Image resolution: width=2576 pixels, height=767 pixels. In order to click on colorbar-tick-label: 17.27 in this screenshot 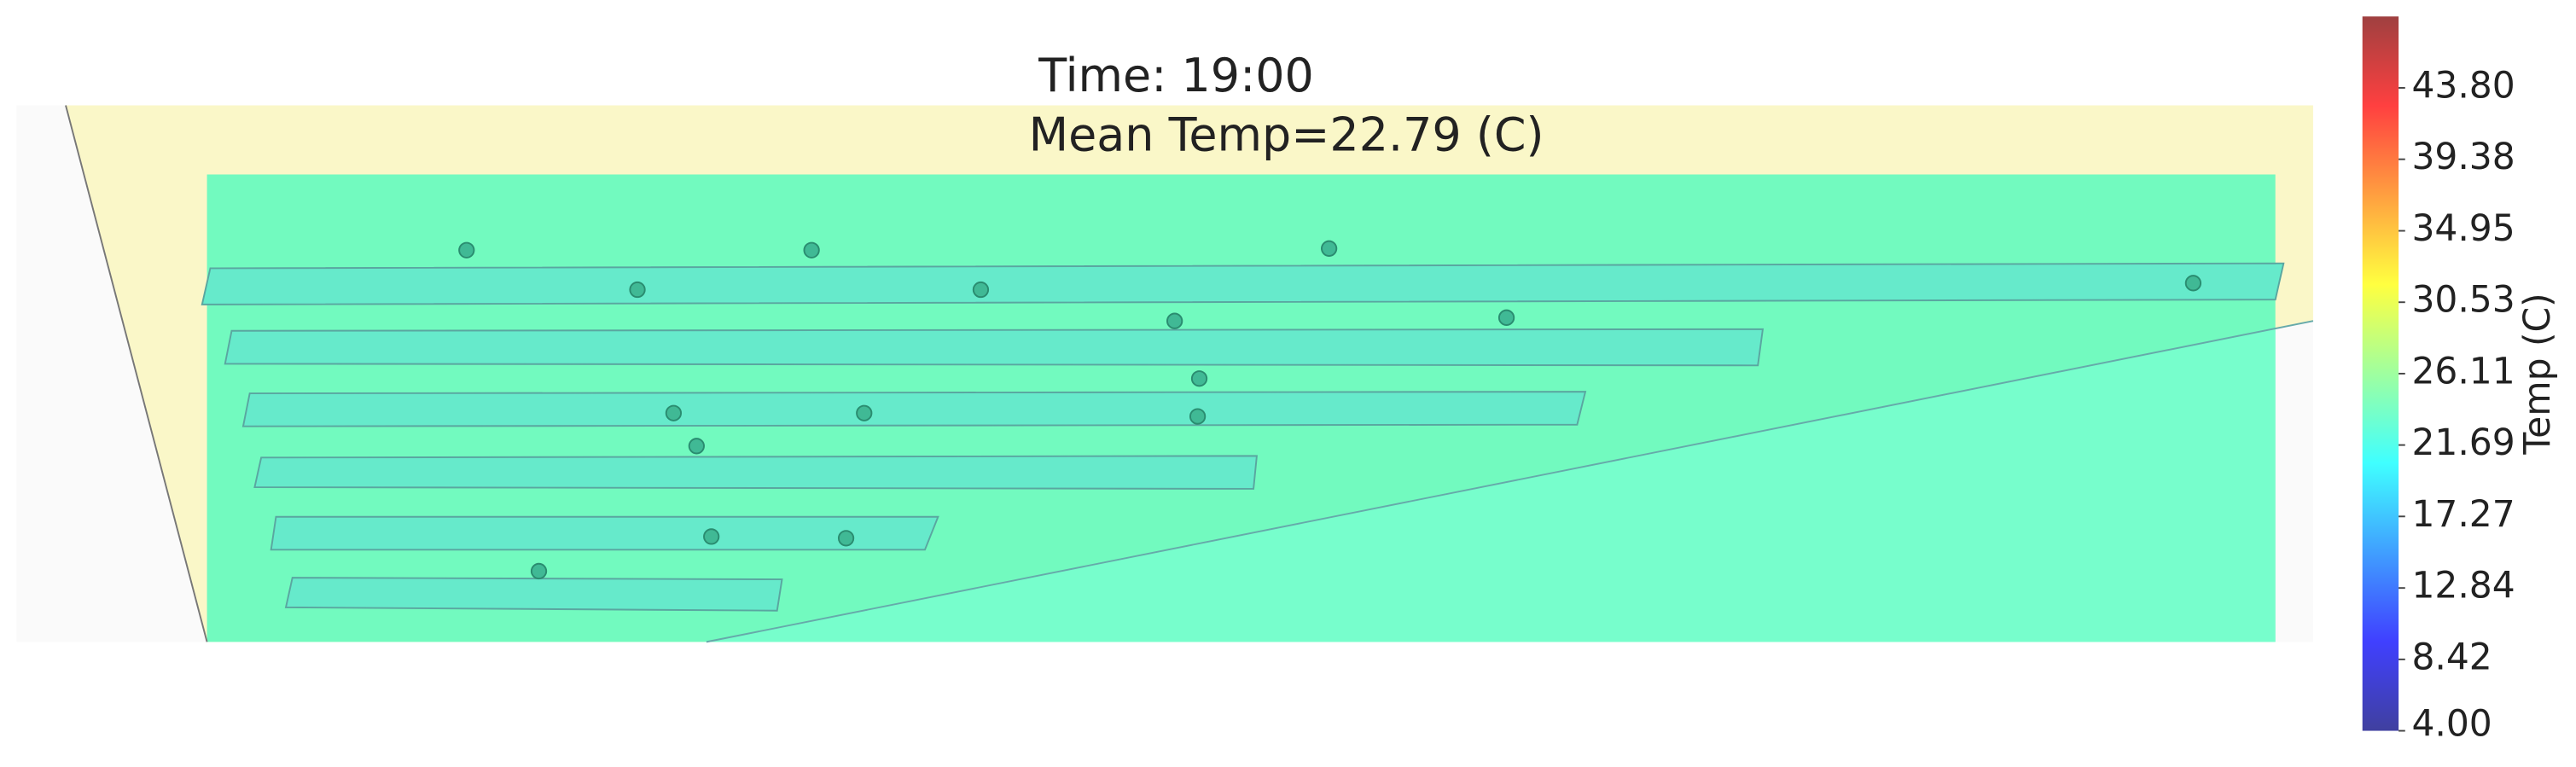, I will do `click(2463, 514)`.